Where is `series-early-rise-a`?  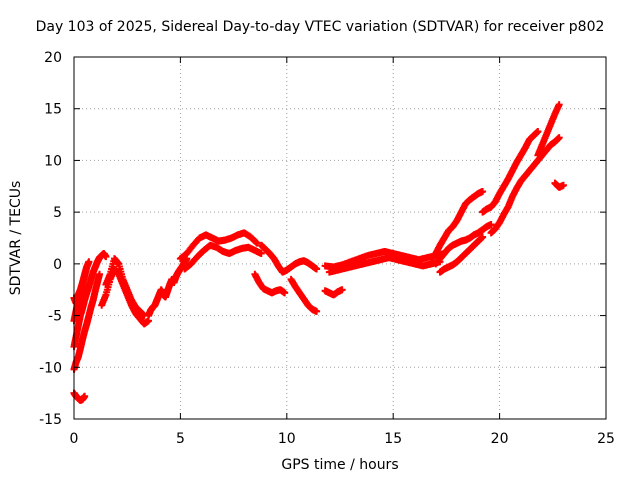
series-early-rise-a is located at coordinates (87, 321).